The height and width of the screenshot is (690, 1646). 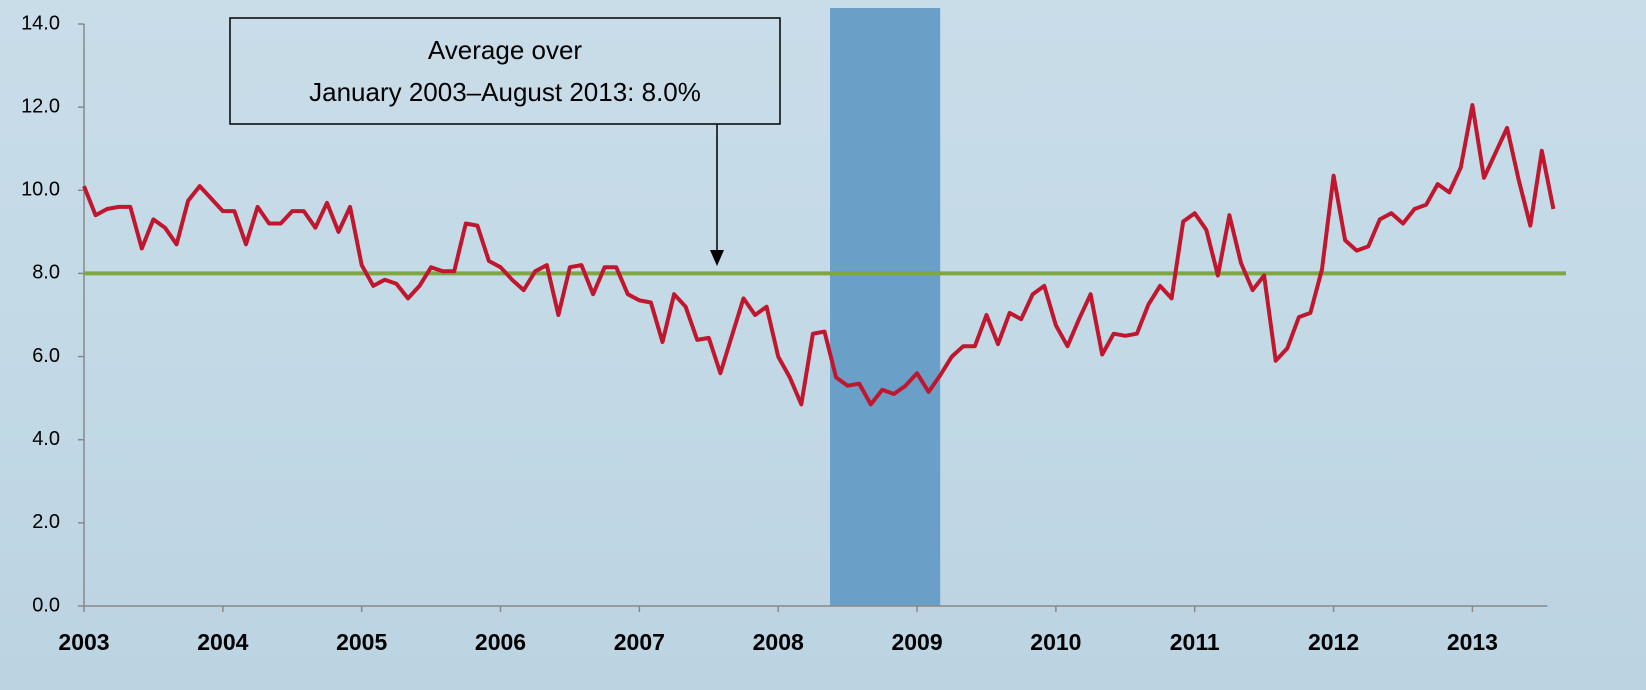 I want to click on y-tick-label: 0.0, so click(x=46, y=605).